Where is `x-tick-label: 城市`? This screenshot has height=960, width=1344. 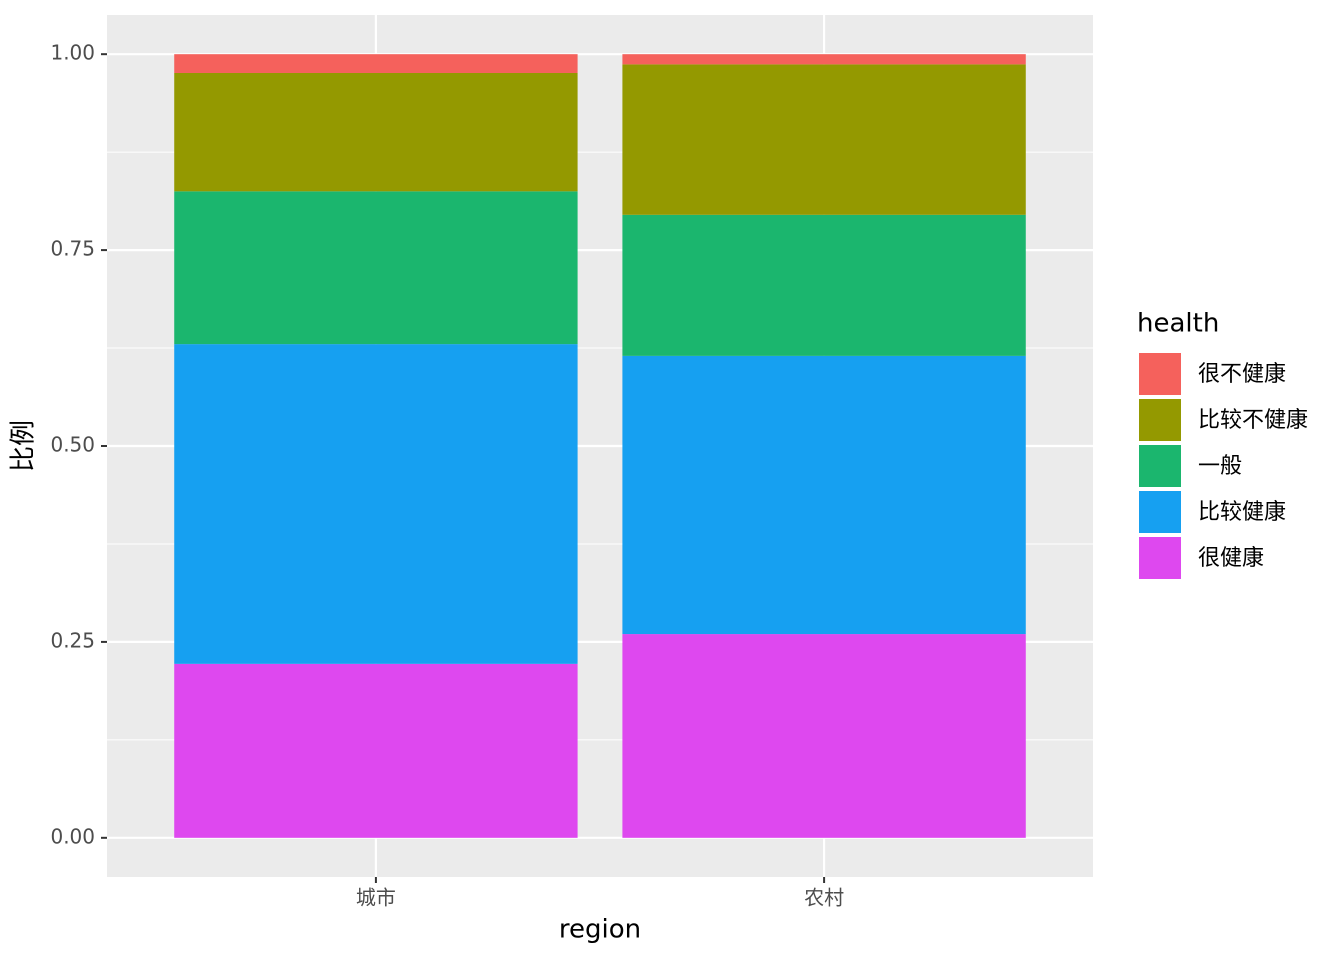
x-tick-label: 城市 is located at coordinates (376, 898).